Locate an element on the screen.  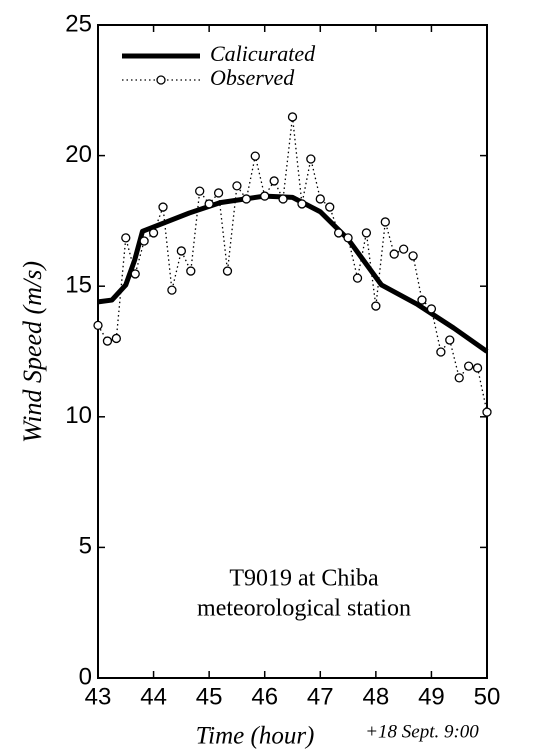
y-tick-label: 5 is located at coordinates (85, 546).